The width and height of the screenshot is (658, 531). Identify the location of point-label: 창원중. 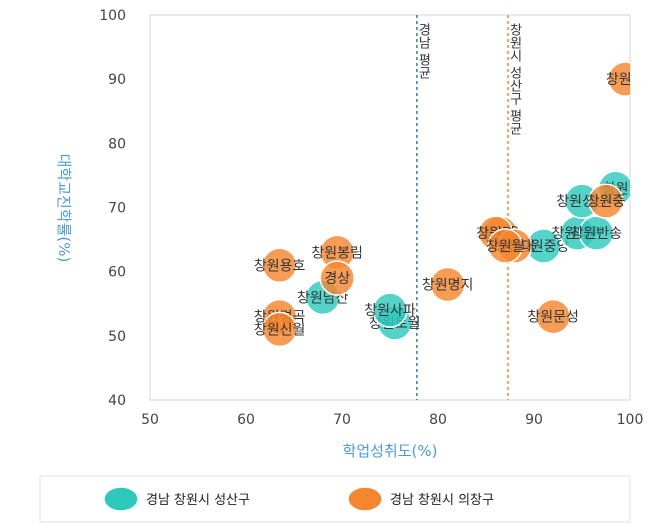
(606, 202).